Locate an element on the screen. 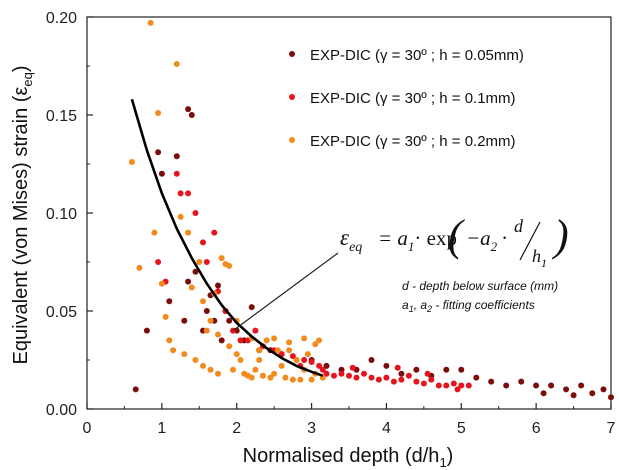  legend-label-h005: EXP-DIC (γ = 30º ; h = 0.05mm) is located at coordinates (417, 55).